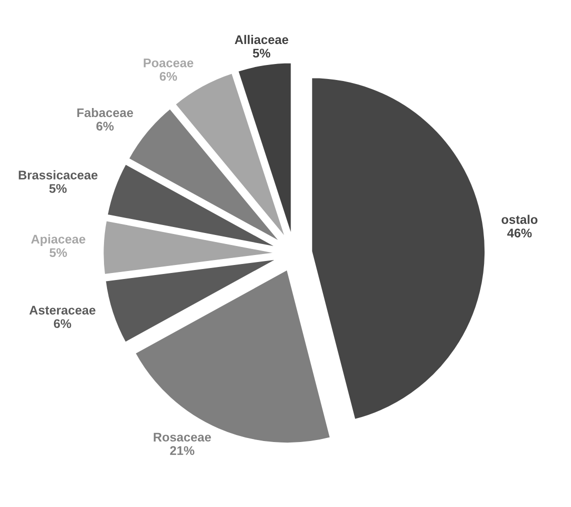  Describe the element at coordinates (58, 240) in the screenshot. I see `slice-label: Apiaceae` at that location.